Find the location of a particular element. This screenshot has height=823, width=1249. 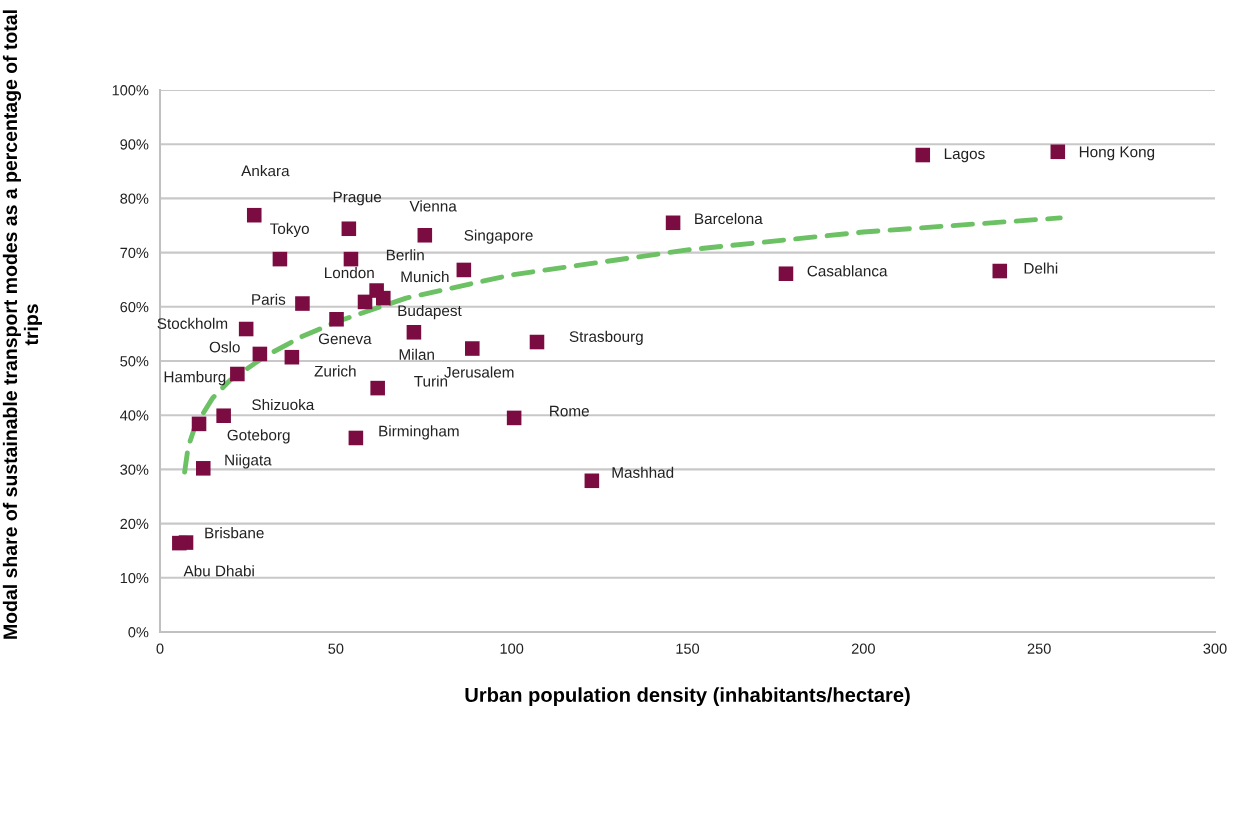

x-tick-label: 100 is located at coordinates (512, 648).